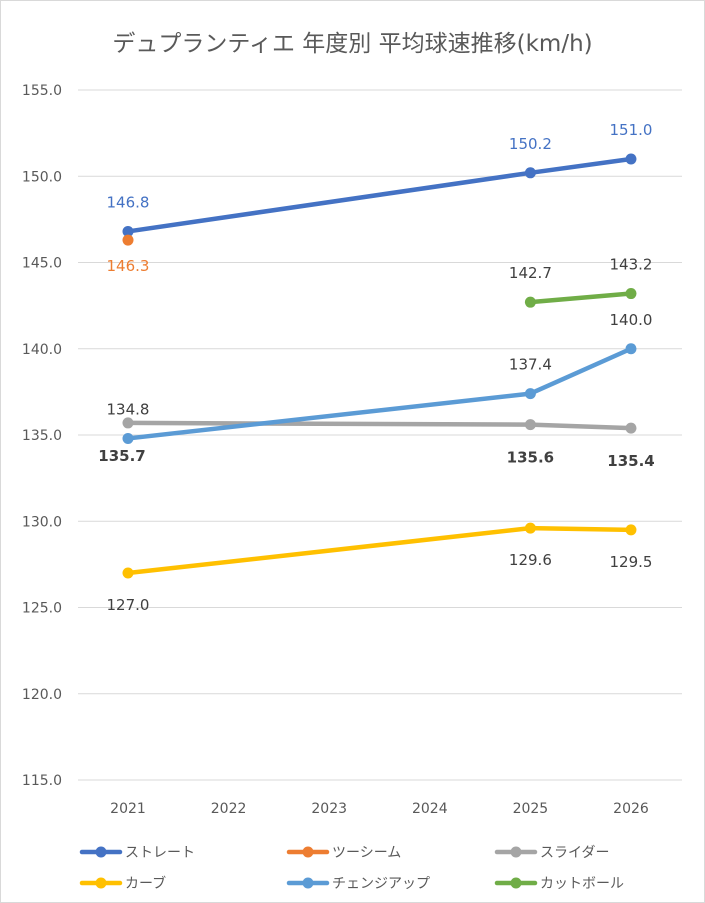 This screenshot has width=705, height=903. I want to click on x-tick-label: 2024, so click(430, 809).